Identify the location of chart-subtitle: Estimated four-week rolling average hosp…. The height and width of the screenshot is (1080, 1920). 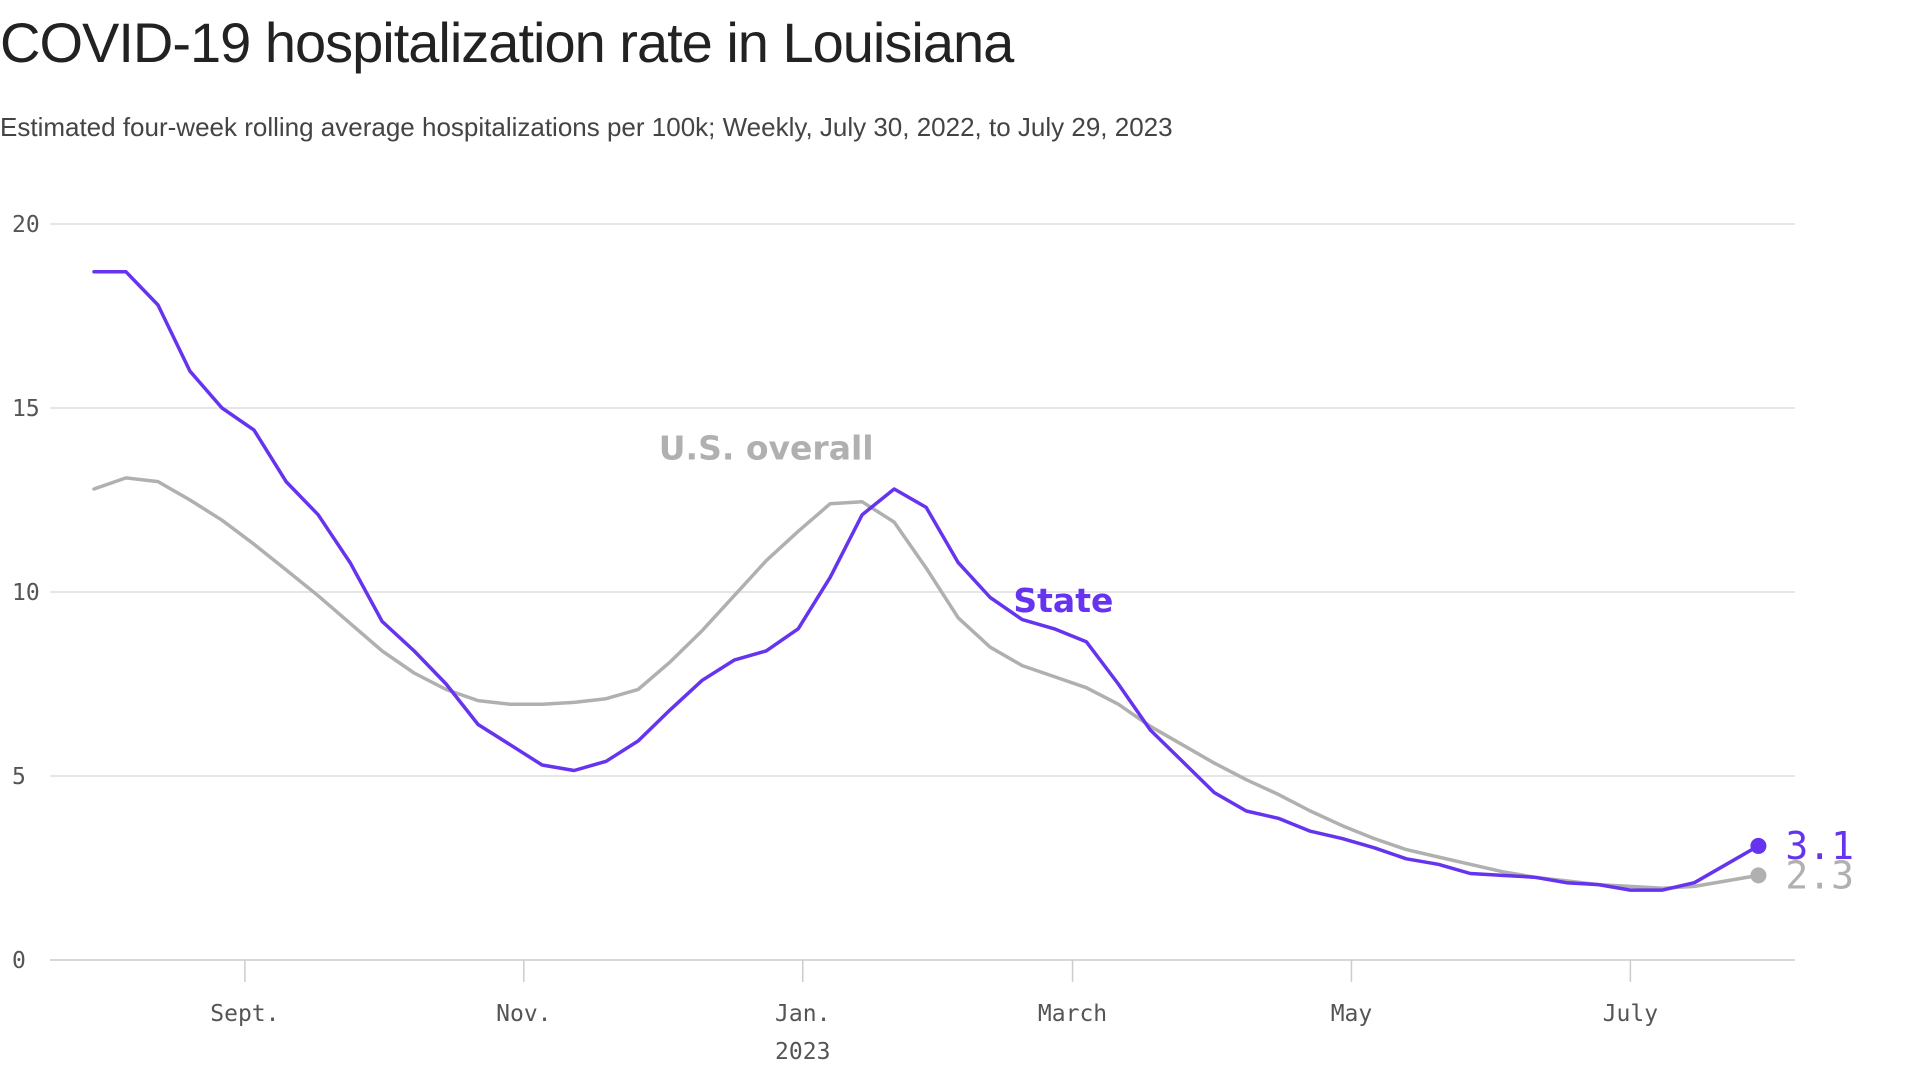
(586, 127).